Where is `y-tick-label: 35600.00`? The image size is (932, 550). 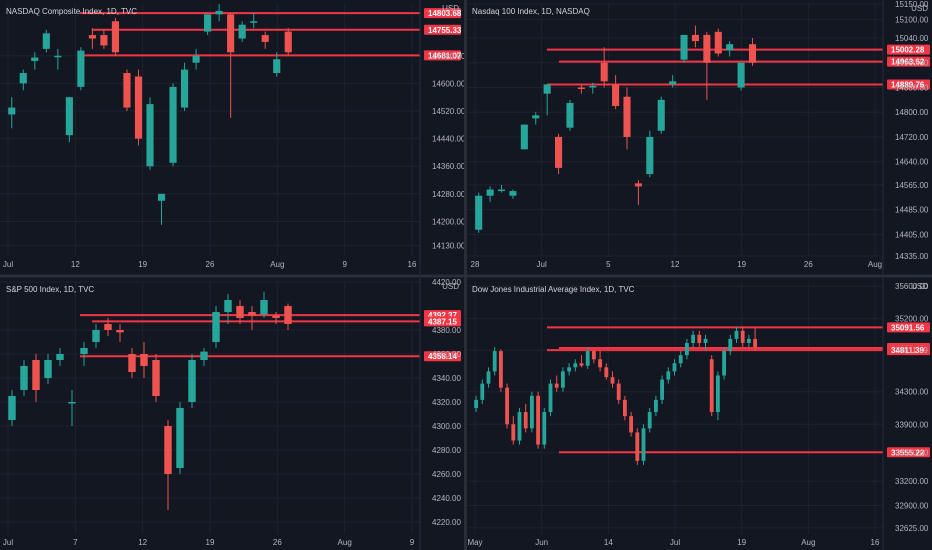
y-tick-label: 35600.00 is located at coordinates (912, 286).